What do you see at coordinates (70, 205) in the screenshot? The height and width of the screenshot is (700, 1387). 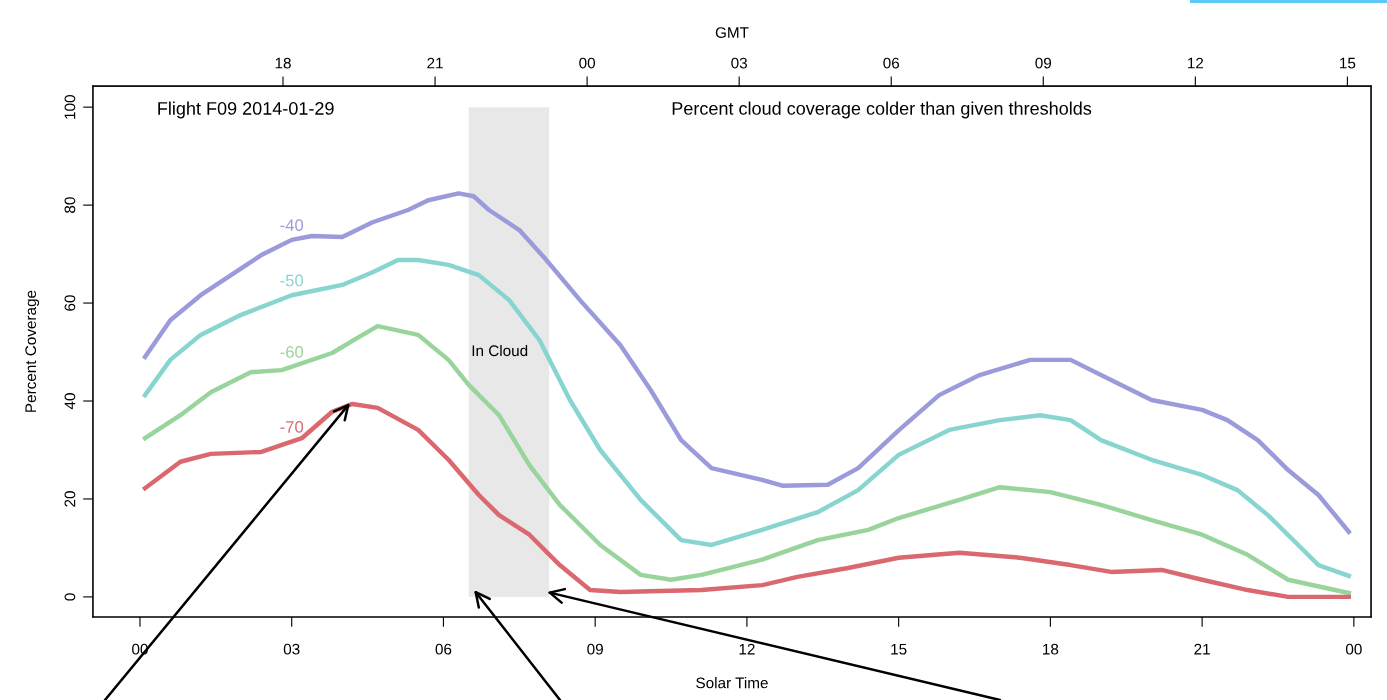 I see `y-tick-label: 80` at bounding box center [70, 205].